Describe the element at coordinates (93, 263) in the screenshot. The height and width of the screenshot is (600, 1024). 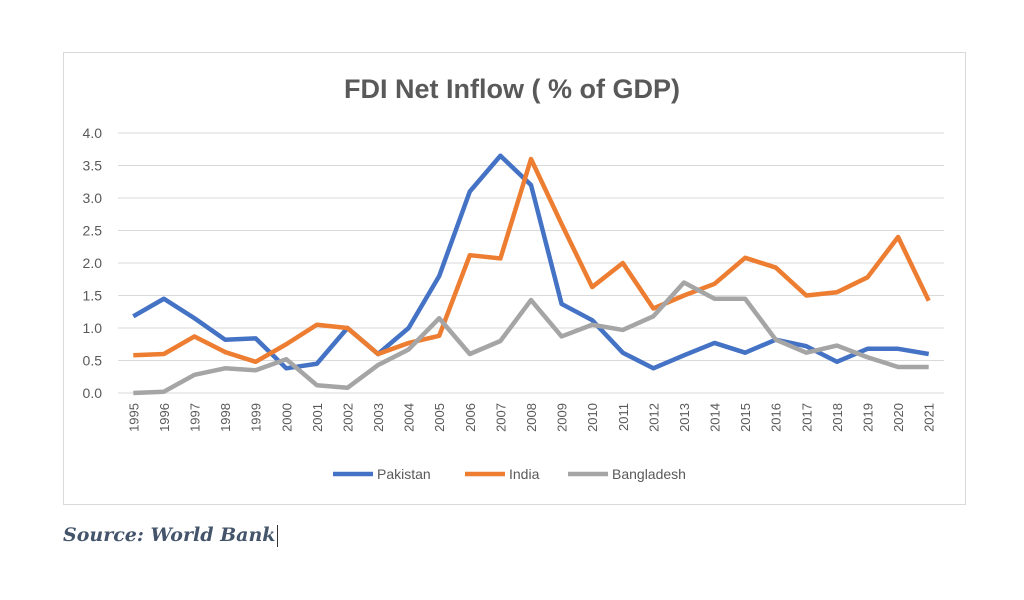
I see `y-tick-label: 2.0` at that location.